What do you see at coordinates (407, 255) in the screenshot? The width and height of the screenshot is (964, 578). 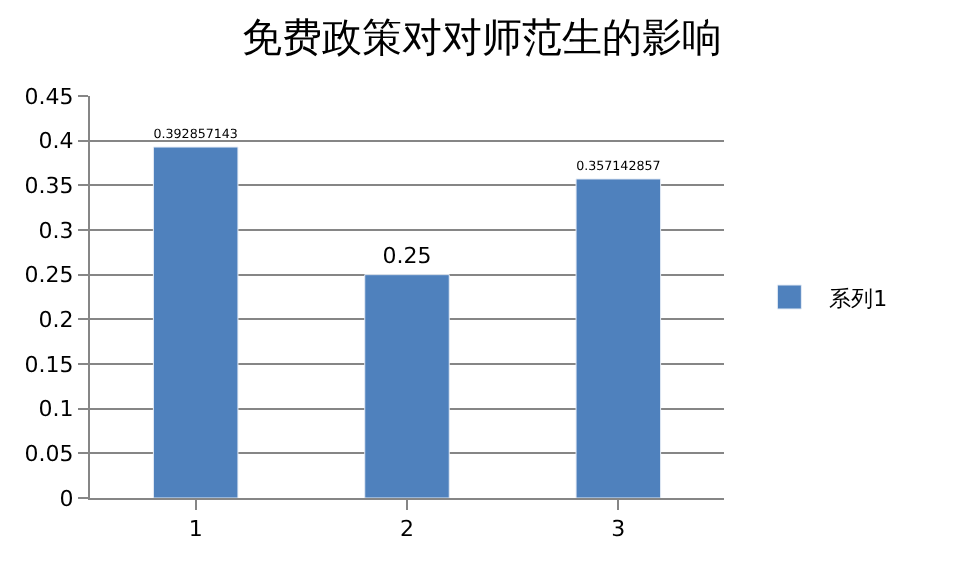 I see `data-label: 0.25` at bounding box center [407, 255].